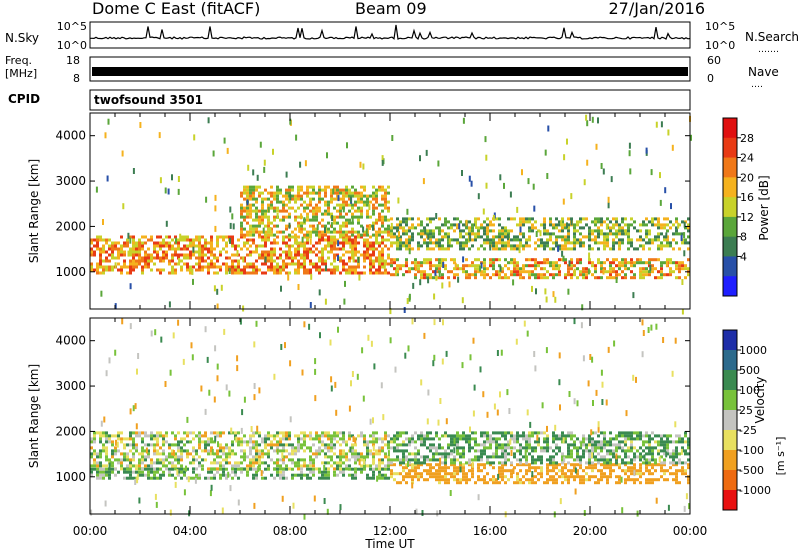  What do you see at coordinates (730, 148) in the screenshot?
I see `power-colorbar-swatch` at bounding box center [730, 148].